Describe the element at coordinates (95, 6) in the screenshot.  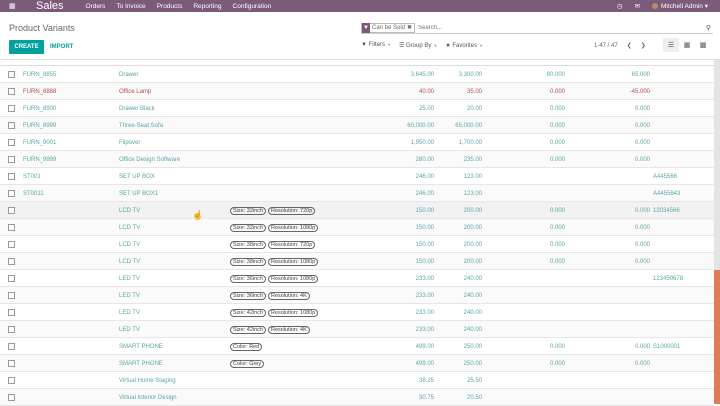
I see `menu-orders: Orders` at that location.